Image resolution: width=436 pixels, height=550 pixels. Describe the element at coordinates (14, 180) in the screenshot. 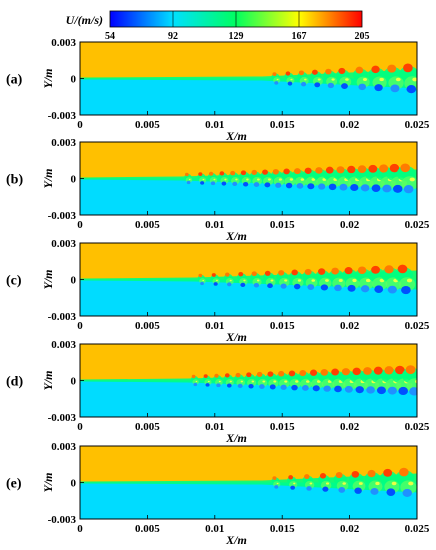

I see `panel-label: (b)` at that location.